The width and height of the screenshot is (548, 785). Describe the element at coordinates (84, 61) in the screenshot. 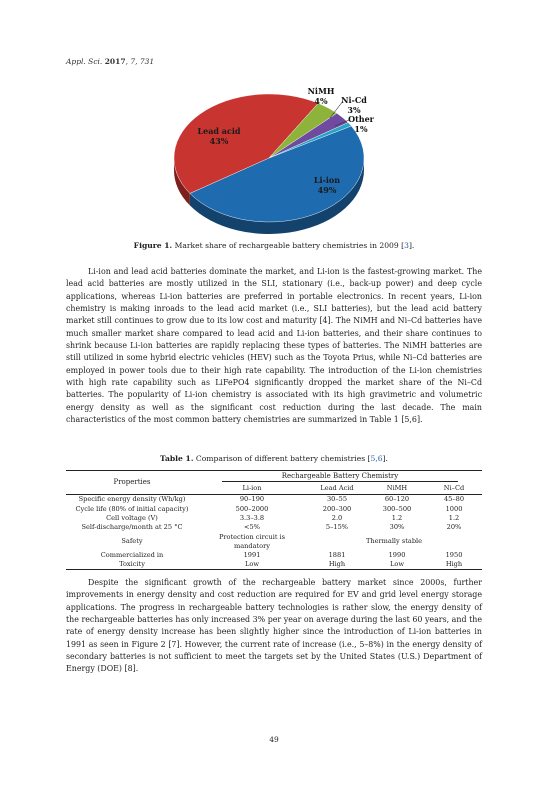

I see `journal-name: Appl. Sci.` at that location.